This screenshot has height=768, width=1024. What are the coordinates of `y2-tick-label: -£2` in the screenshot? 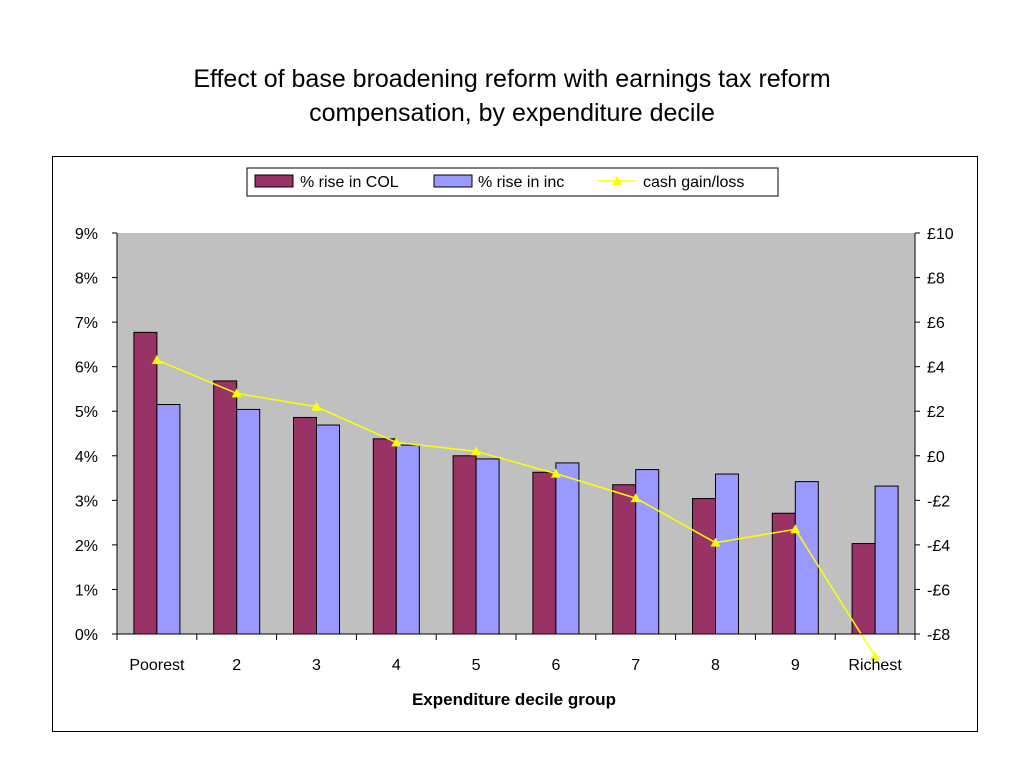 It's located at (938, 501).